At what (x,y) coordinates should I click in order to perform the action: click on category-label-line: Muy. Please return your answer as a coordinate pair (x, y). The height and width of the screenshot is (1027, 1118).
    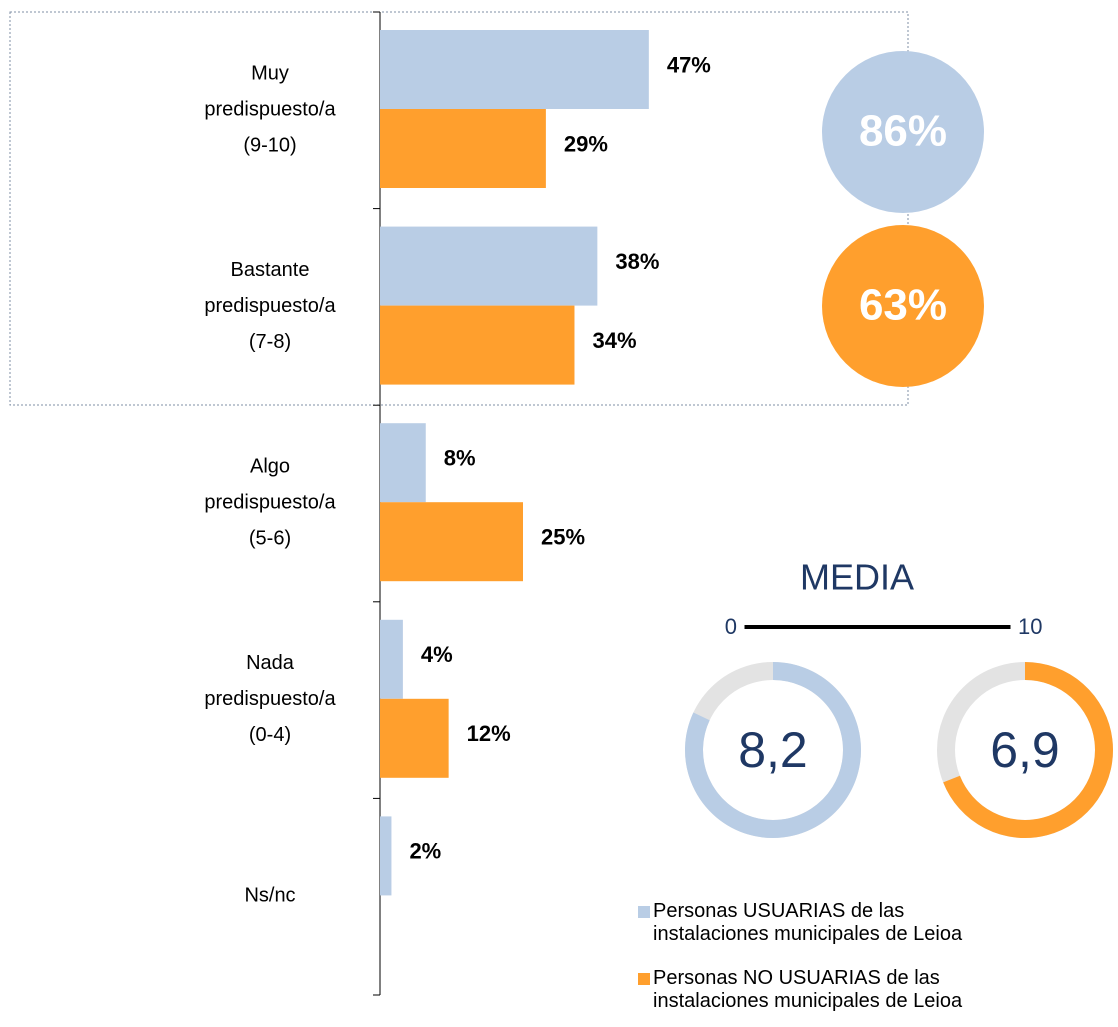
    Looking at the image, I should click on (270, 74).